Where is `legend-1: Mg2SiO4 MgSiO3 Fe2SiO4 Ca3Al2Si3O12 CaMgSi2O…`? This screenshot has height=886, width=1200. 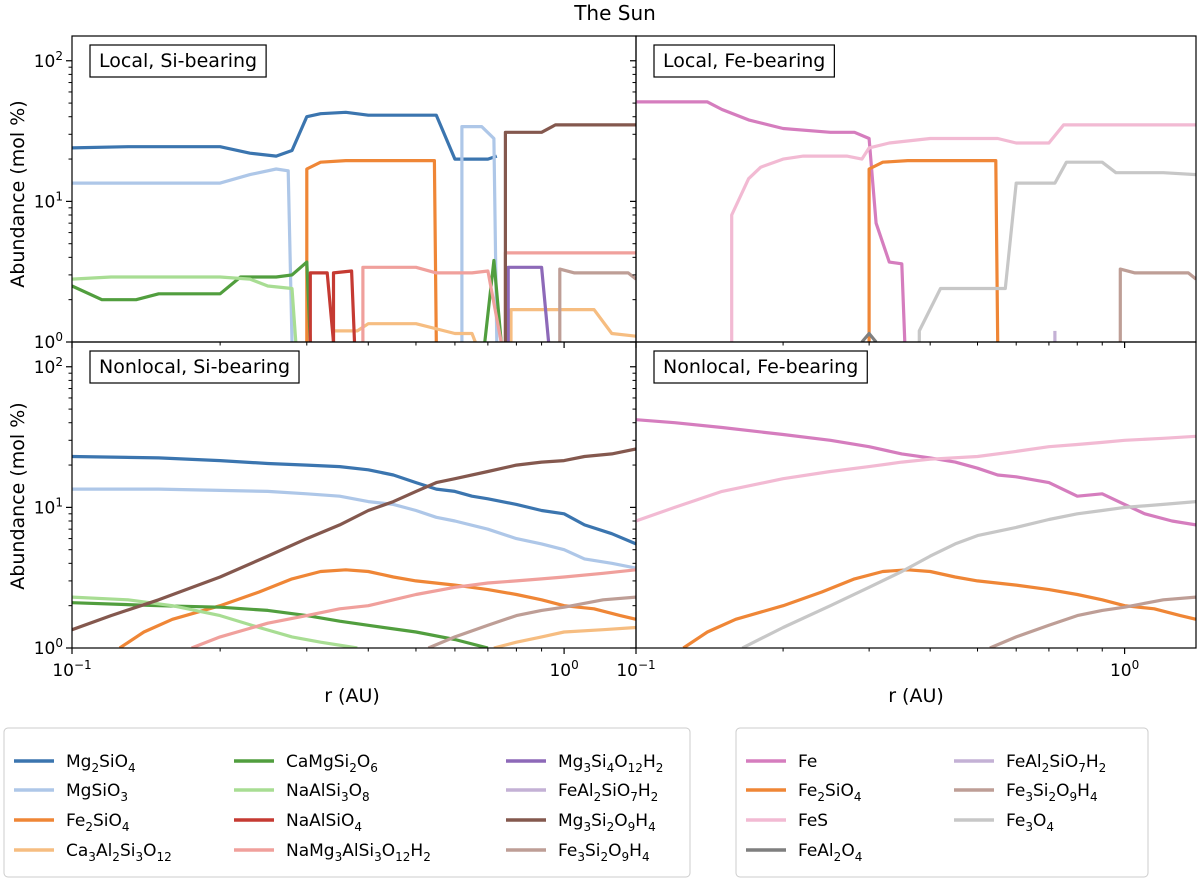
legend-1: Mg2SiO4 MgSiO3 Fe2SiO4 Ca3Al2Si3O12 CaMgSi2O… is located at coordinates (347, 802).